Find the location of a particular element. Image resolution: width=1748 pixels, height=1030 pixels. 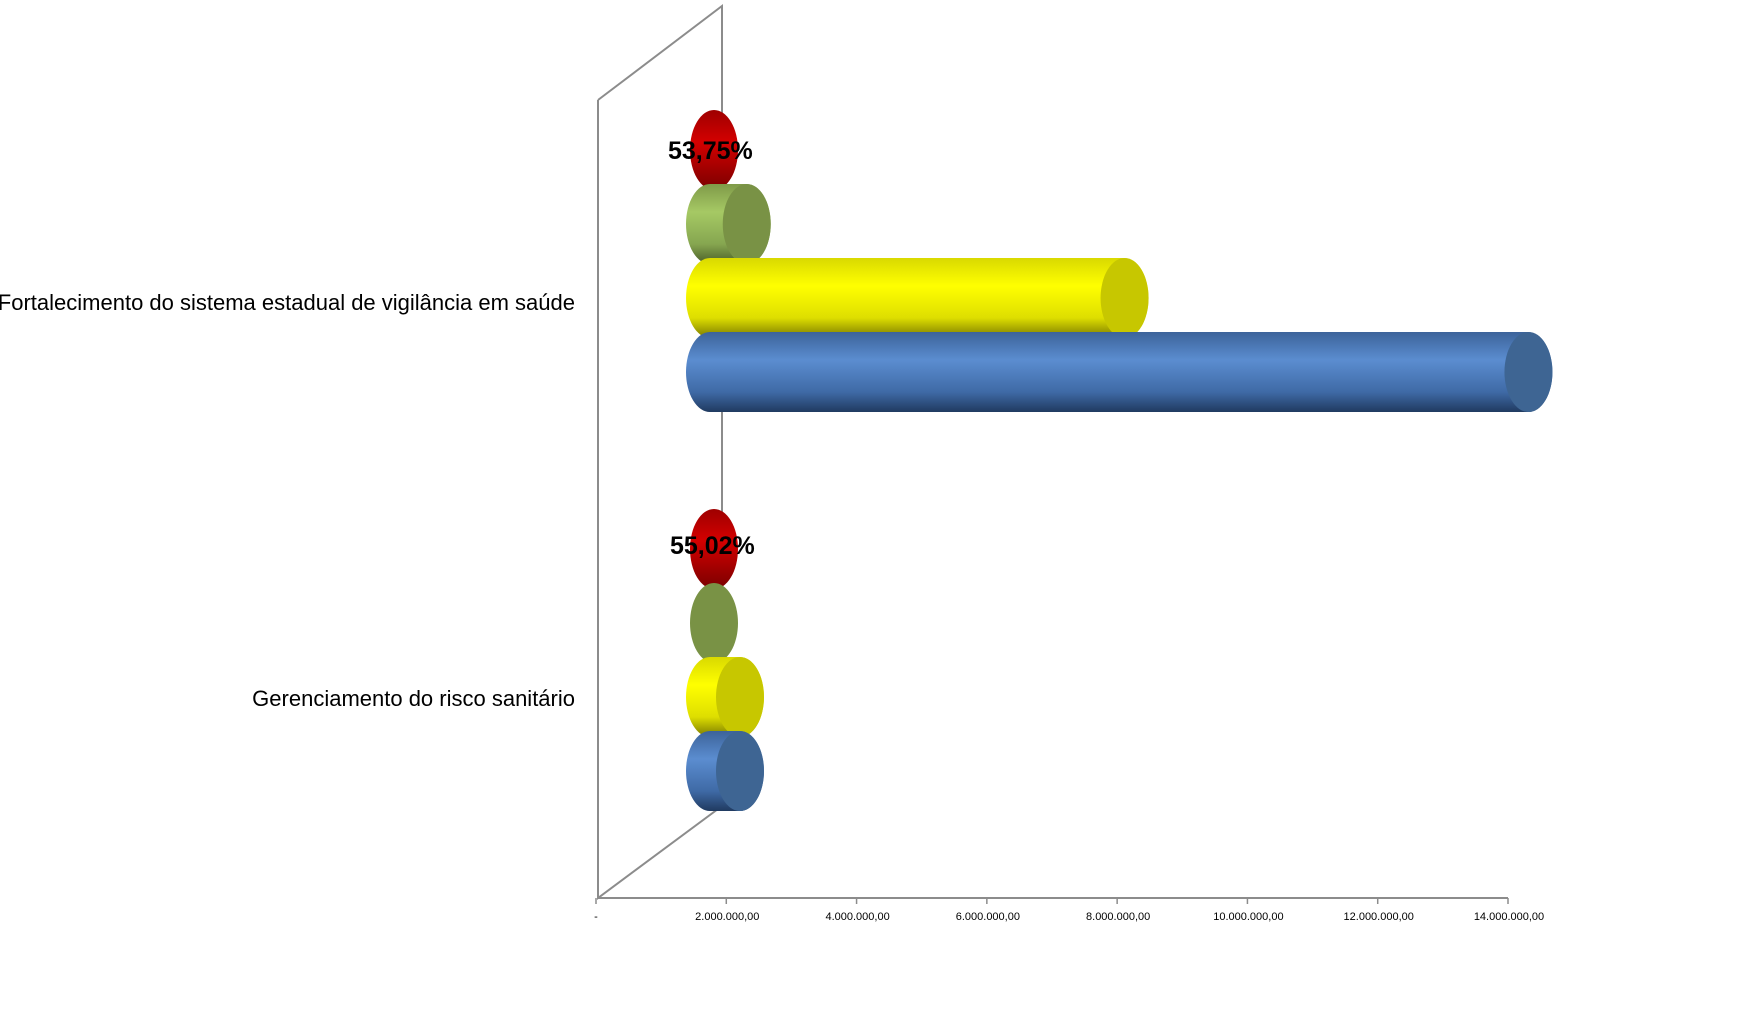

data-labels: 53,75% 55,02% is located at coordinates (711, 348).